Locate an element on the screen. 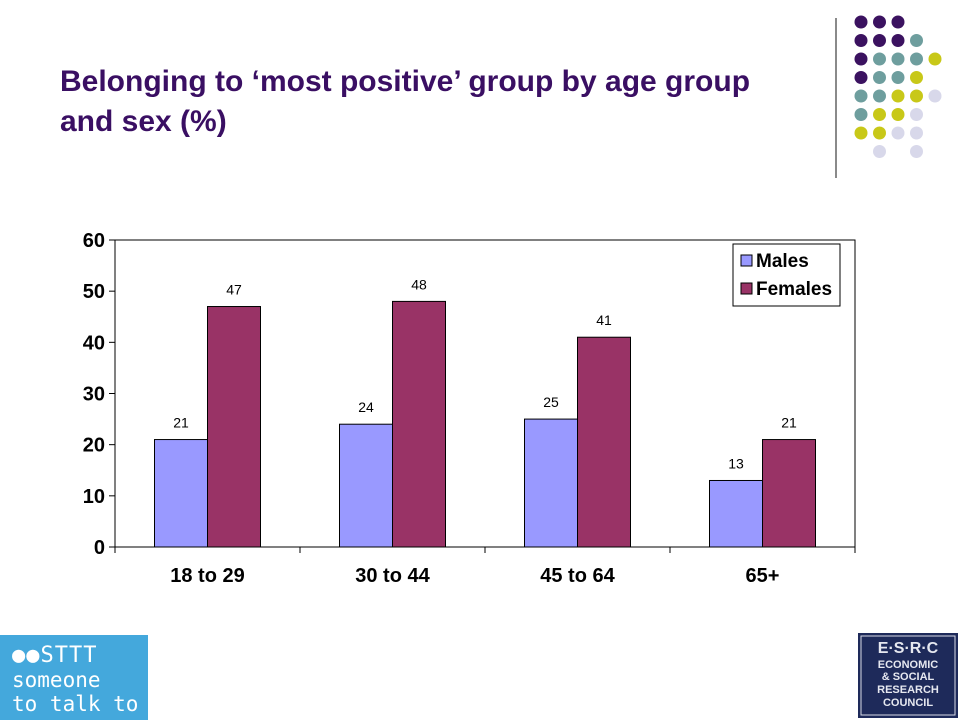 The width and height of the screenshot is (960, 720). sttt-logo-line3: to talk to is located at coordinates (75, 704).